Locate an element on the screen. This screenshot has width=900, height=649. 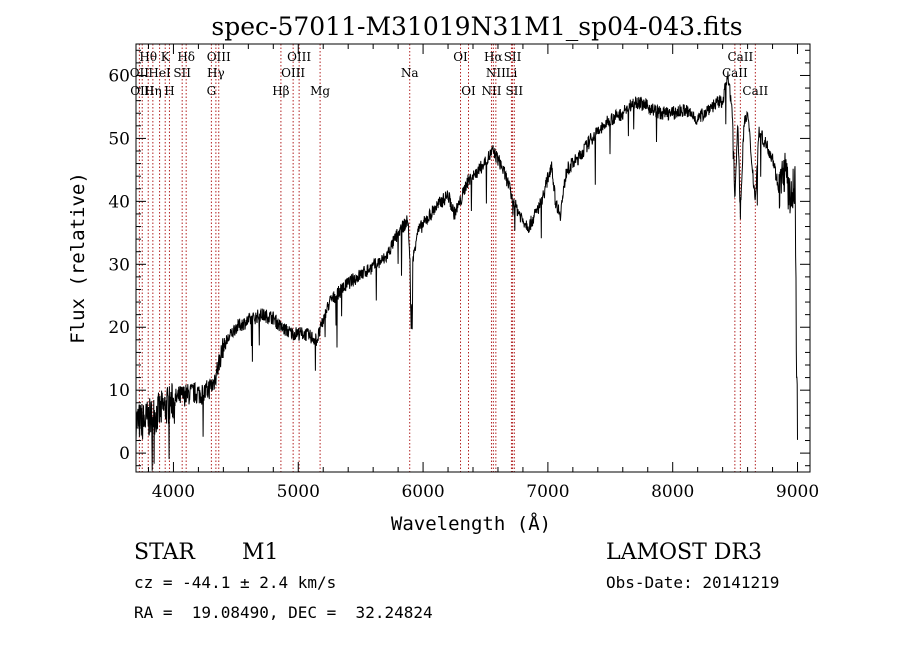
line-label: G is located at coordinates (212, 91).